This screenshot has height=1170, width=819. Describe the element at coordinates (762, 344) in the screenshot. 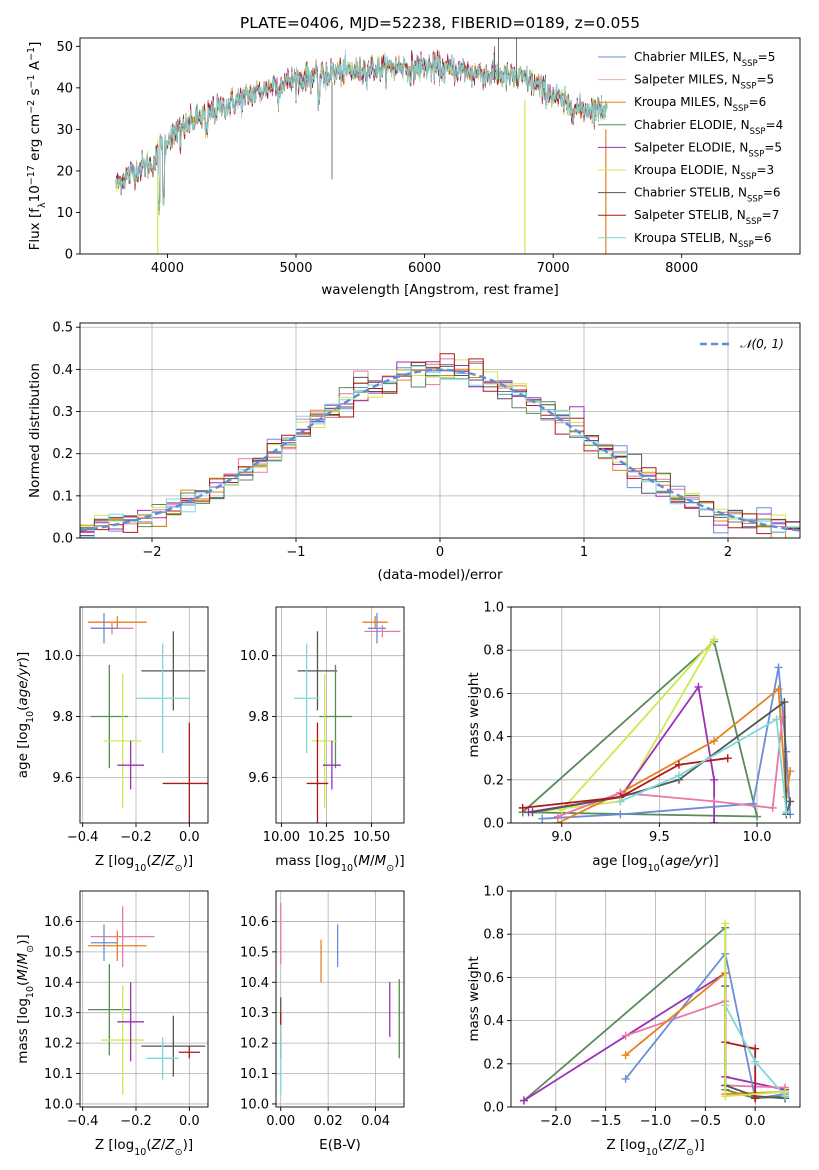

I see `legend-label: 𝒩(0, 1)` at that location.